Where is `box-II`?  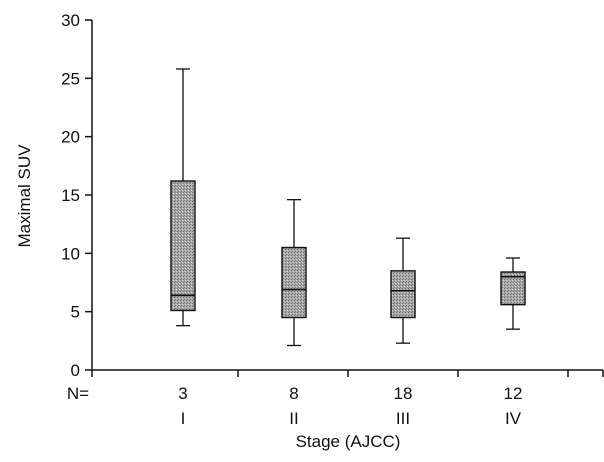
box-II is located at coordinates (294, 273).